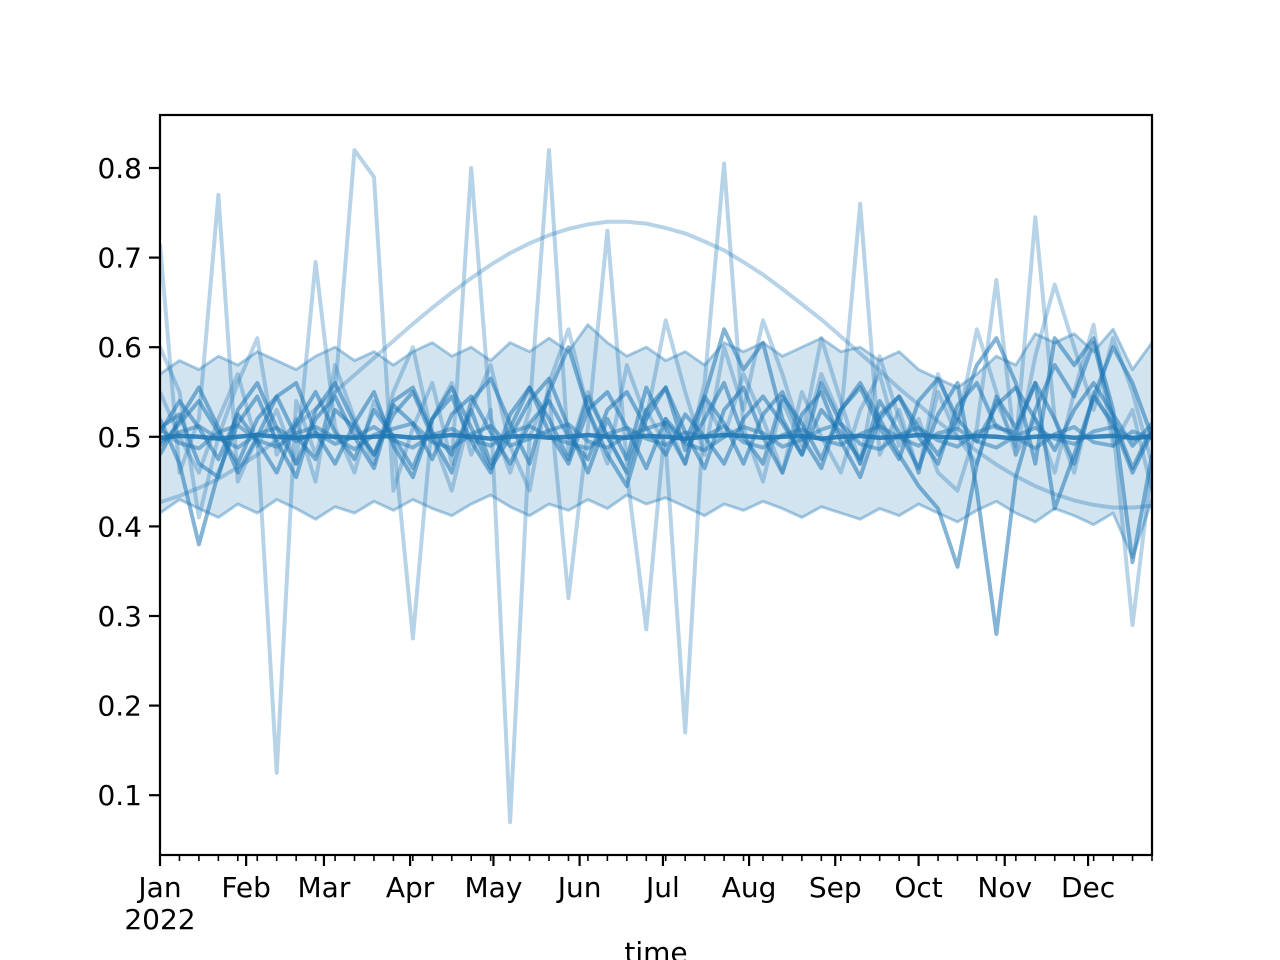  Describe the element at coordinates (579, 887) in the screenshot. I see `x-tick-label-jun: Jun` at that location.